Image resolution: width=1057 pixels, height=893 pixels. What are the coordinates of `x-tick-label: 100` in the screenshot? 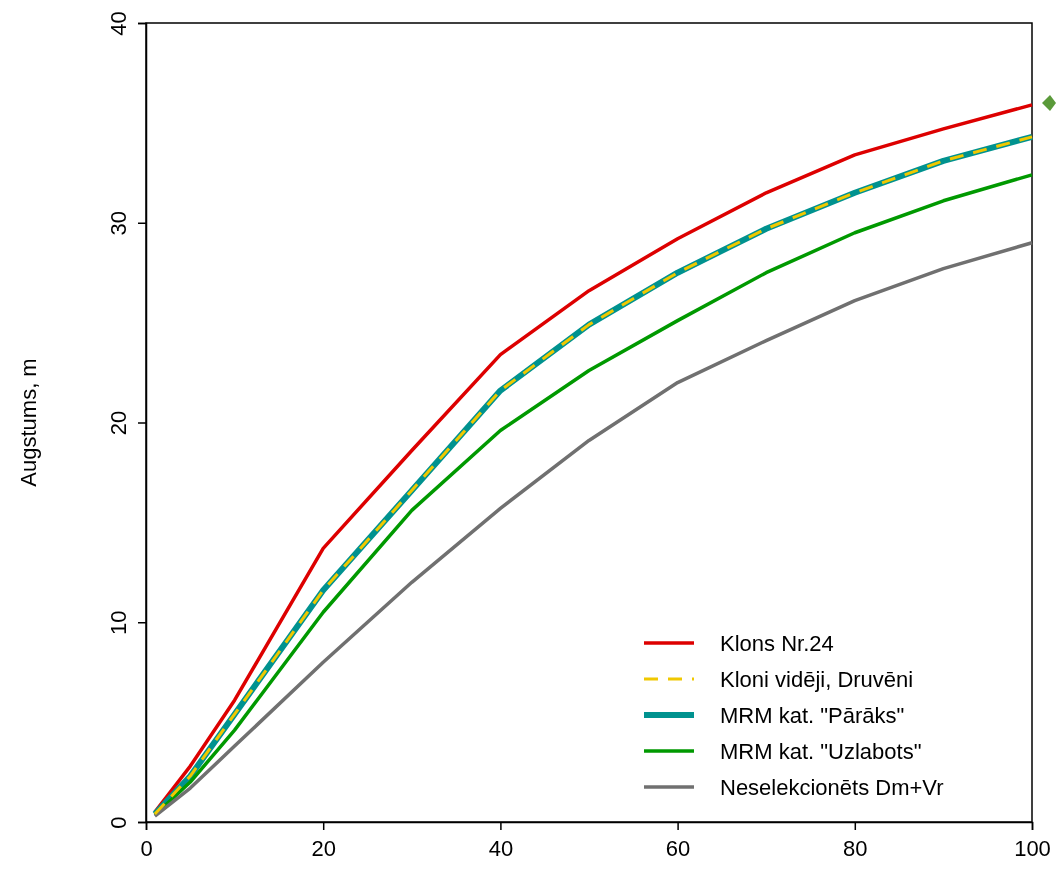 It's located at (1032, 848).